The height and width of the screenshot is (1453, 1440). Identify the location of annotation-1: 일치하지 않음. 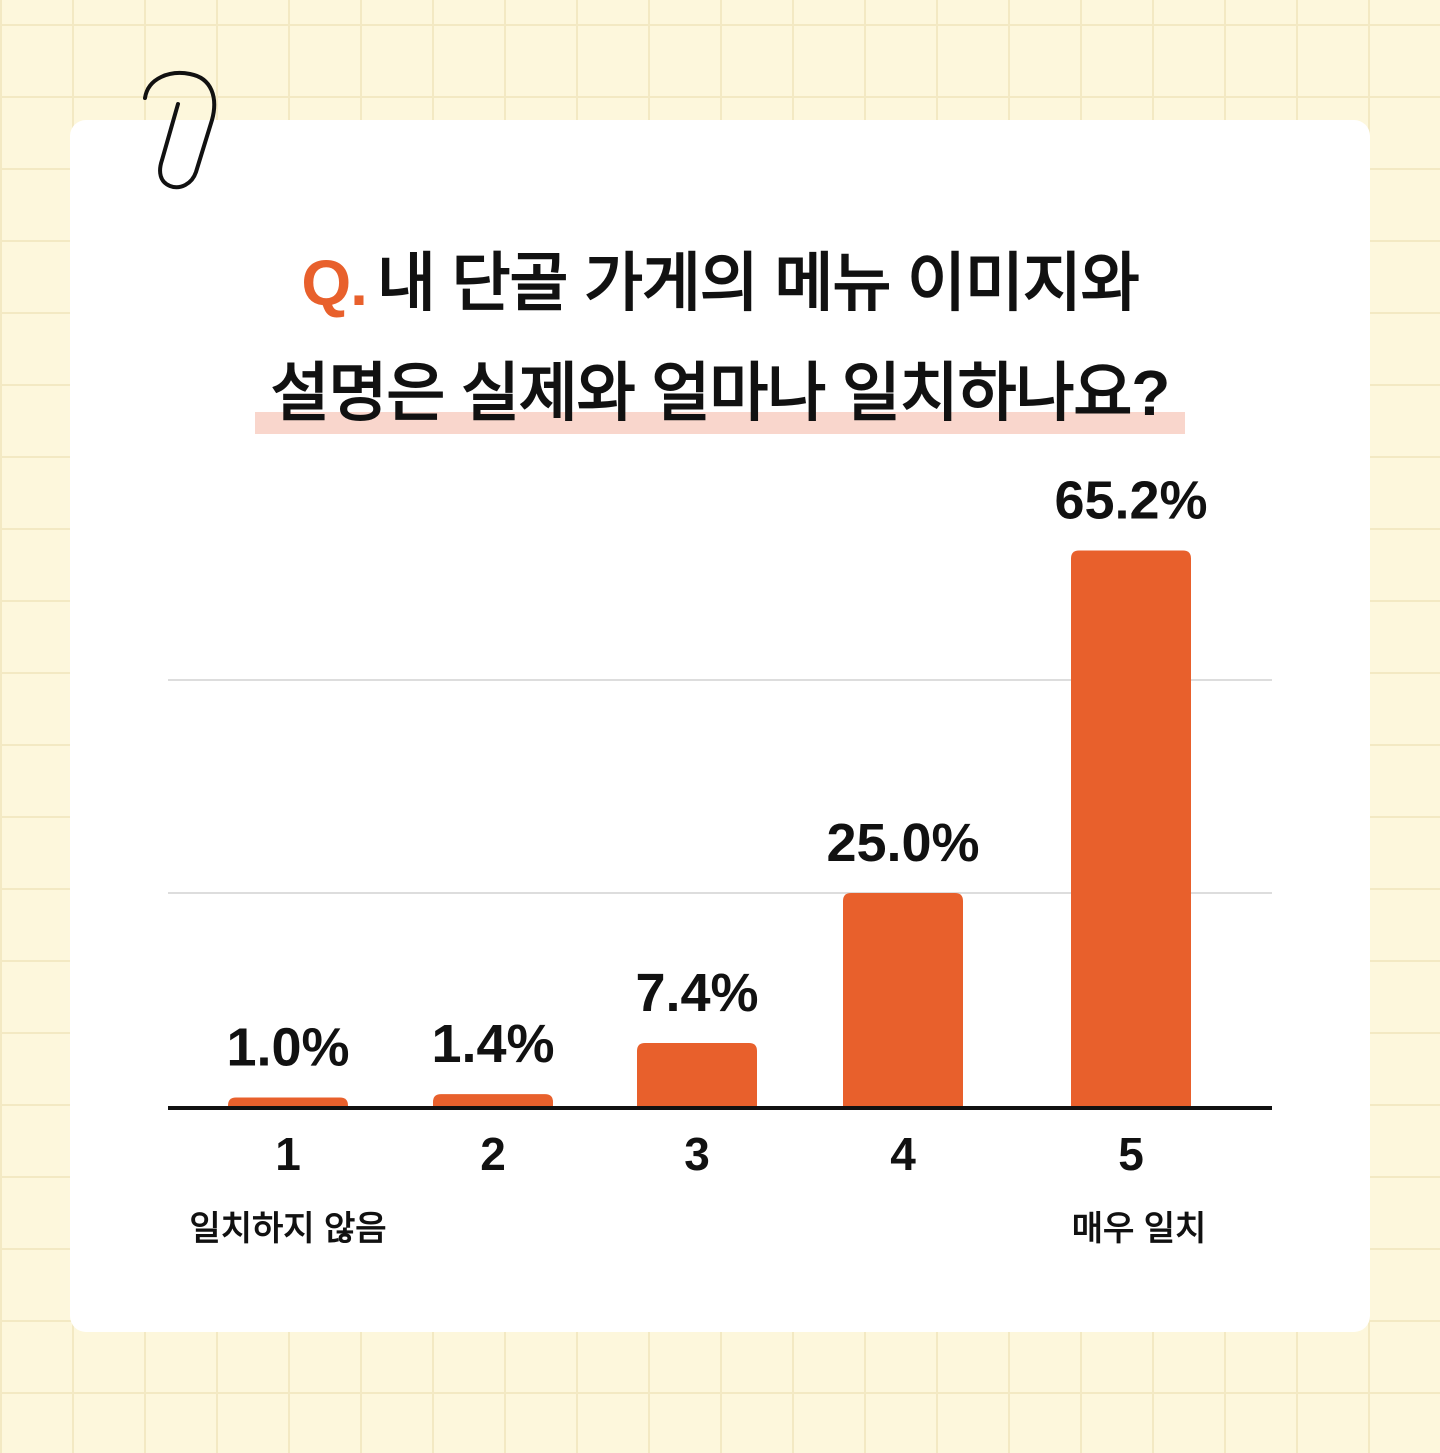
(287, 1229).